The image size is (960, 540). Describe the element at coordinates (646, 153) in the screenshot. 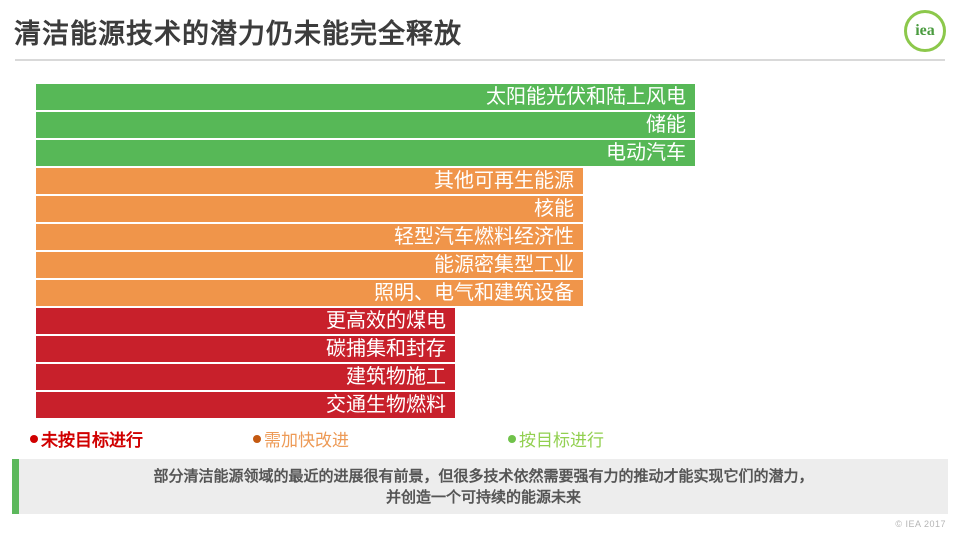

I see `bar-label: 电动汽车` at that location.